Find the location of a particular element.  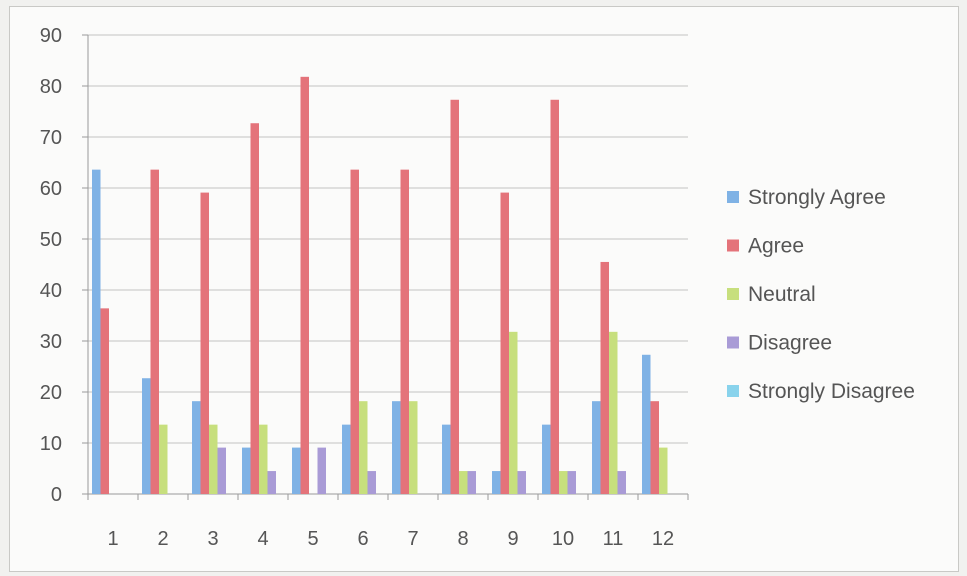

y-tick-label: 20 is located at coordinates (51, 393).